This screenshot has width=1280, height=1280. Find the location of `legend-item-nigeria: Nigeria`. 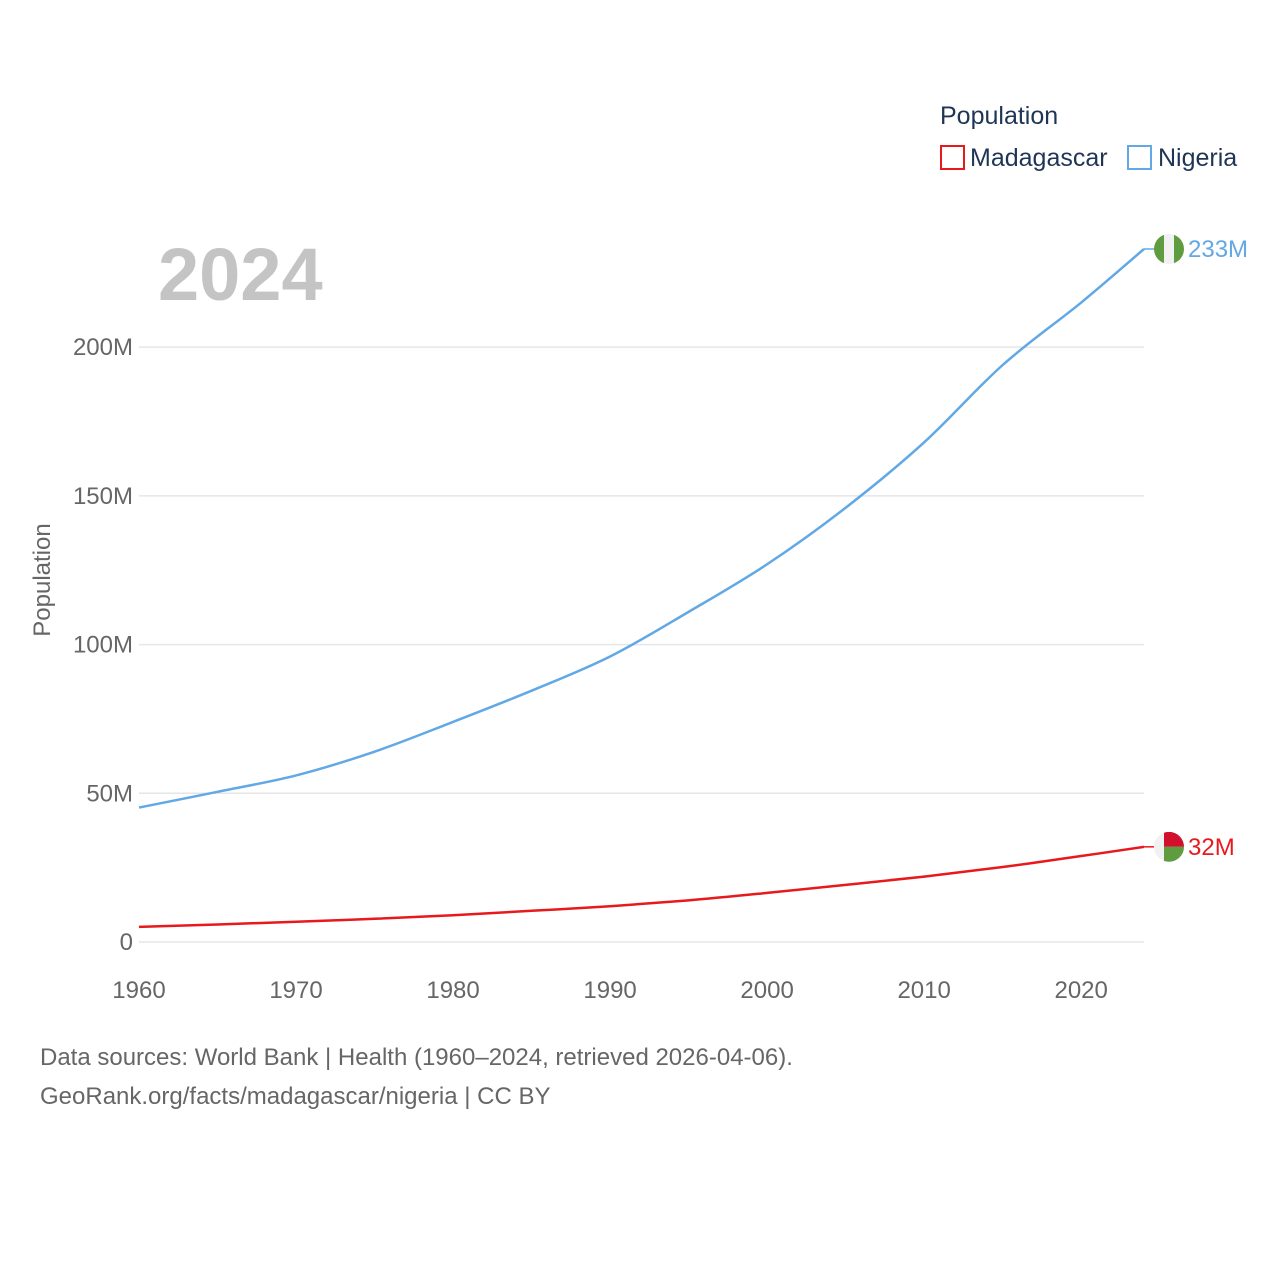

legend-item-nigeria: Nigeria is located at coordinates (1182, 158).